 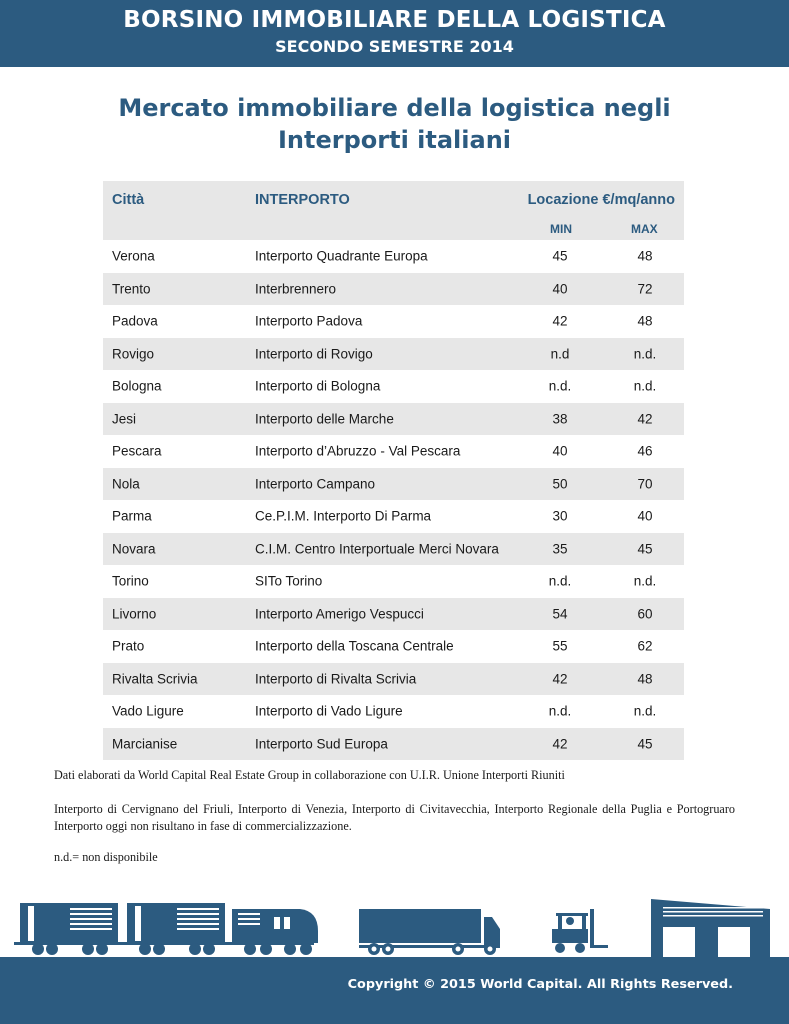 What do you see at coordinates (69, 929) in the screenshot?
I see `train-wagon-icon` at bounding box center [69, 929].